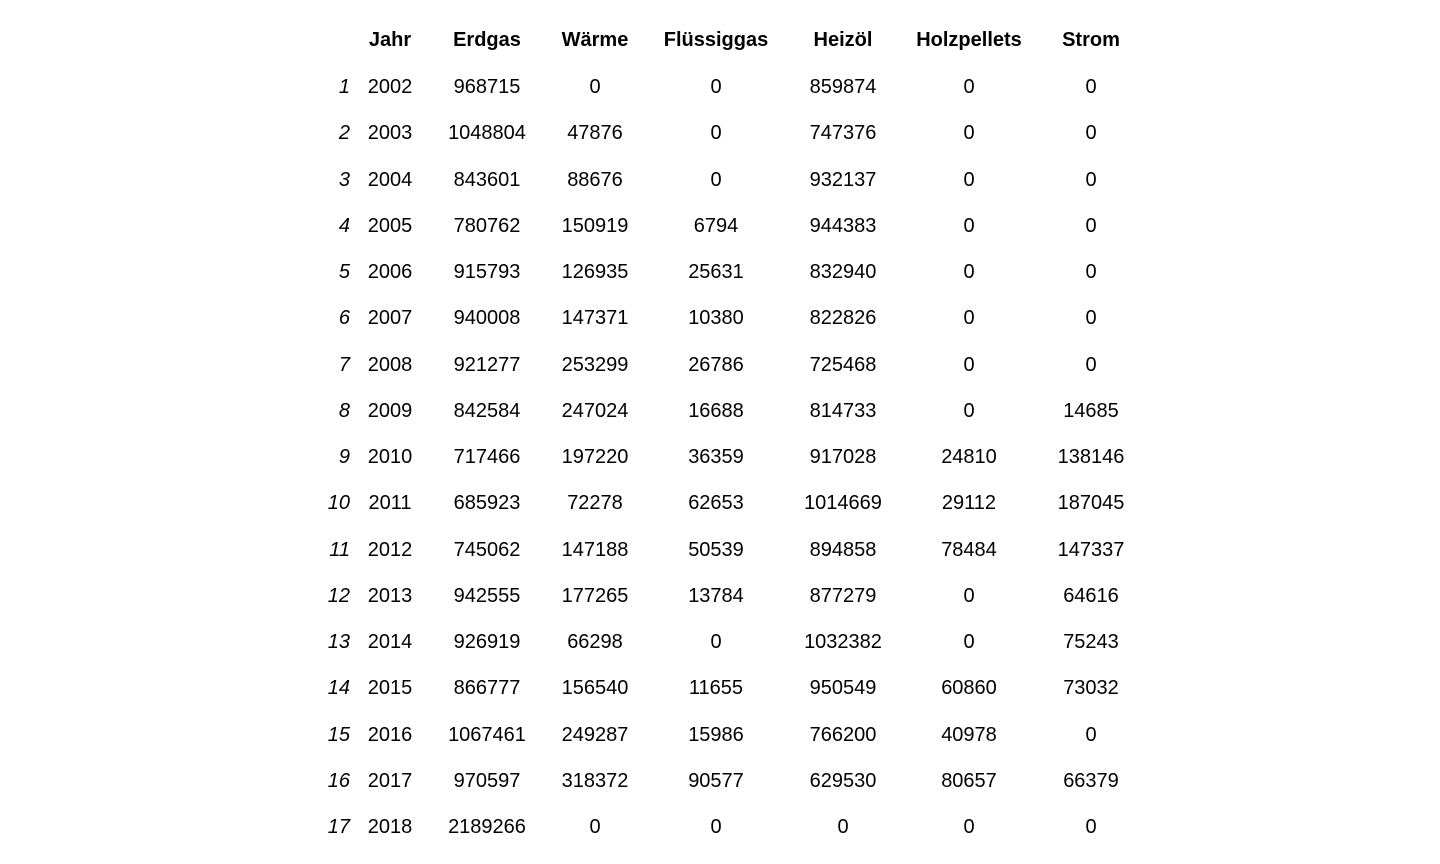 The image size is (1440, 864). I want to click on cell-fluessiggas: 26786, so click(716, 364).